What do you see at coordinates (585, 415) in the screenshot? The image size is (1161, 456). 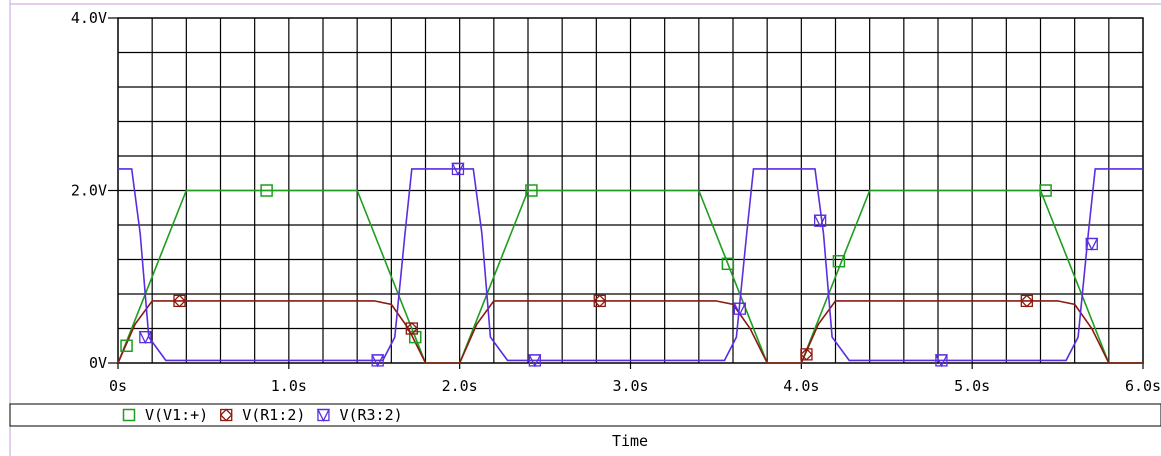 I see `legend-box` at bounding box center [585, 415].